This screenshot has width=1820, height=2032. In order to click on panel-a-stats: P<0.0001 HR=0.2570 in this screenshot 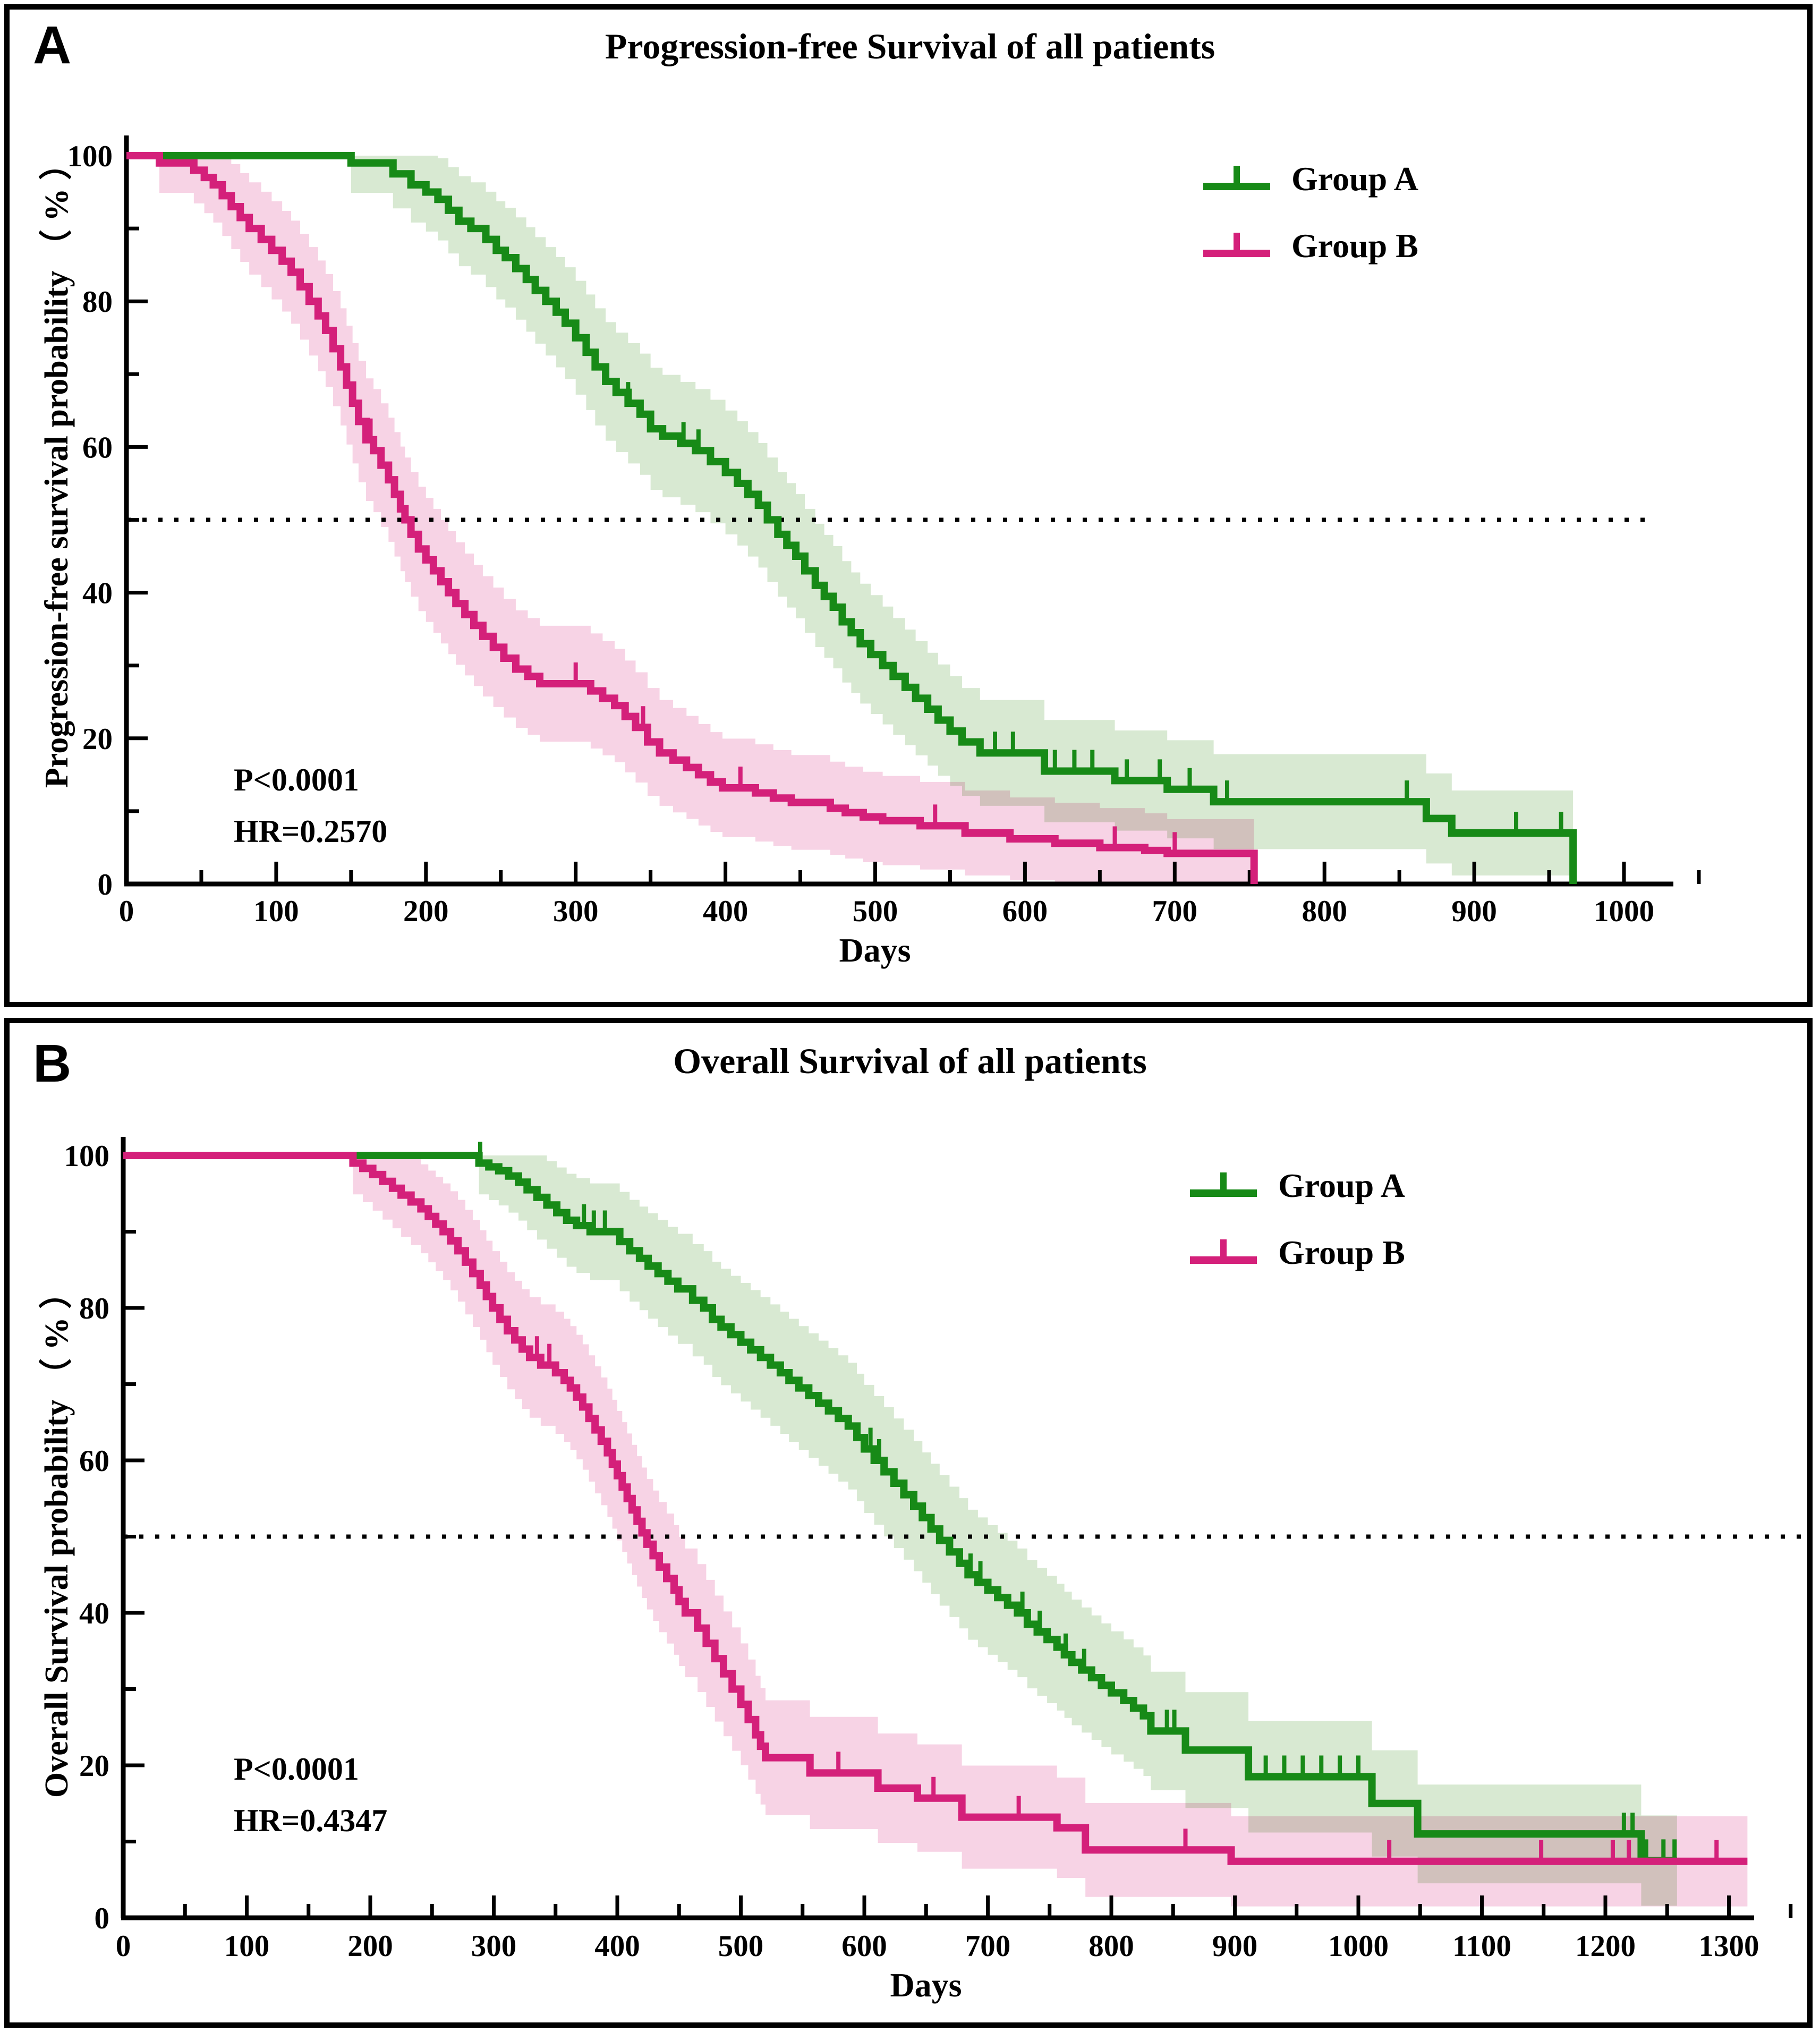, I will do `click(310, 805)`.